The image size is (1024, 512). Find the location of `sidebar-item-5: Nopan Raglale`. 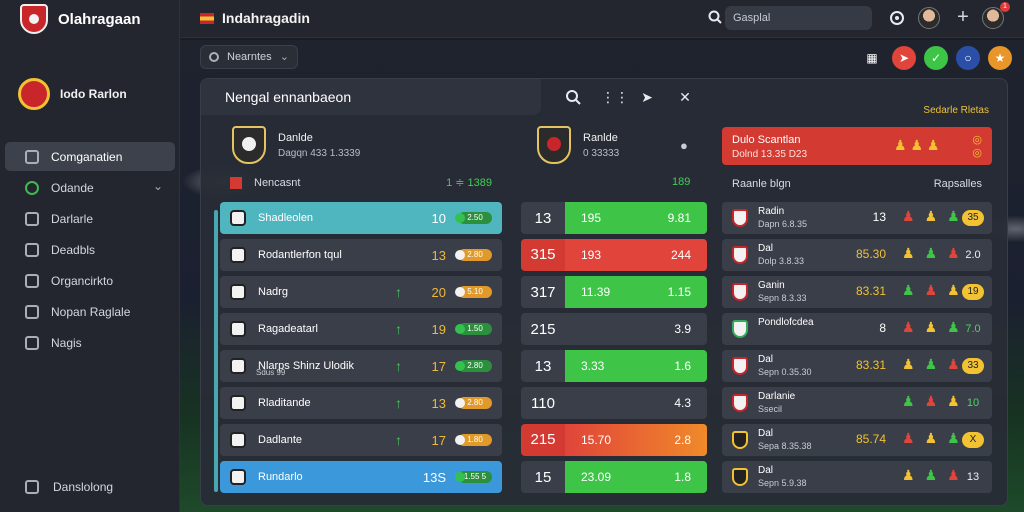

sidebar-item-5: Nopan Raglale is located at coordinates (90, 311).